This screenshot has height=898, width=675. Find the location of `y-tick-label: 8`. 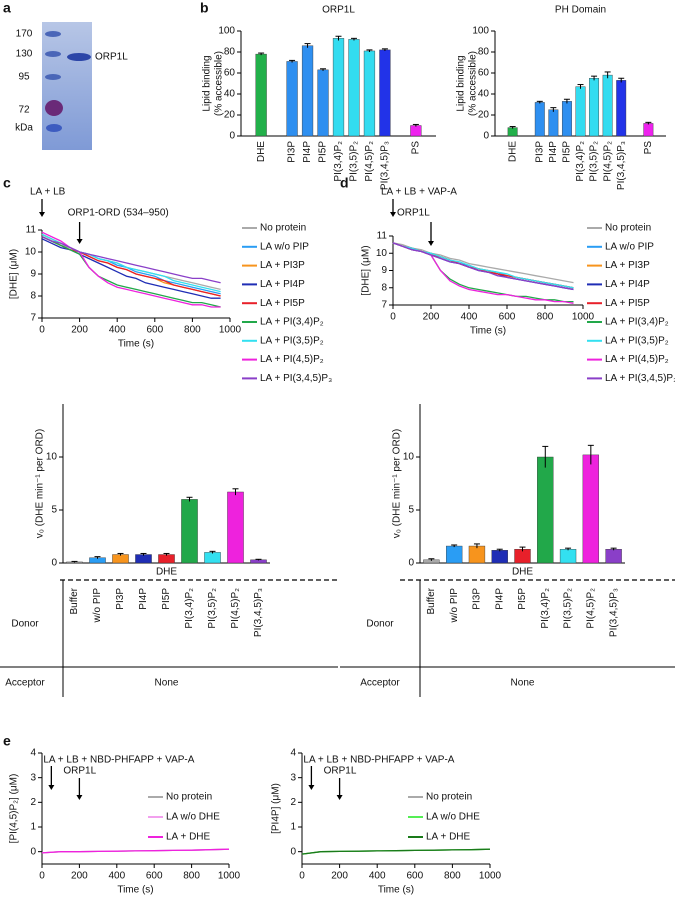

y-tick-label: 8 is located at coordinates (384, 287).